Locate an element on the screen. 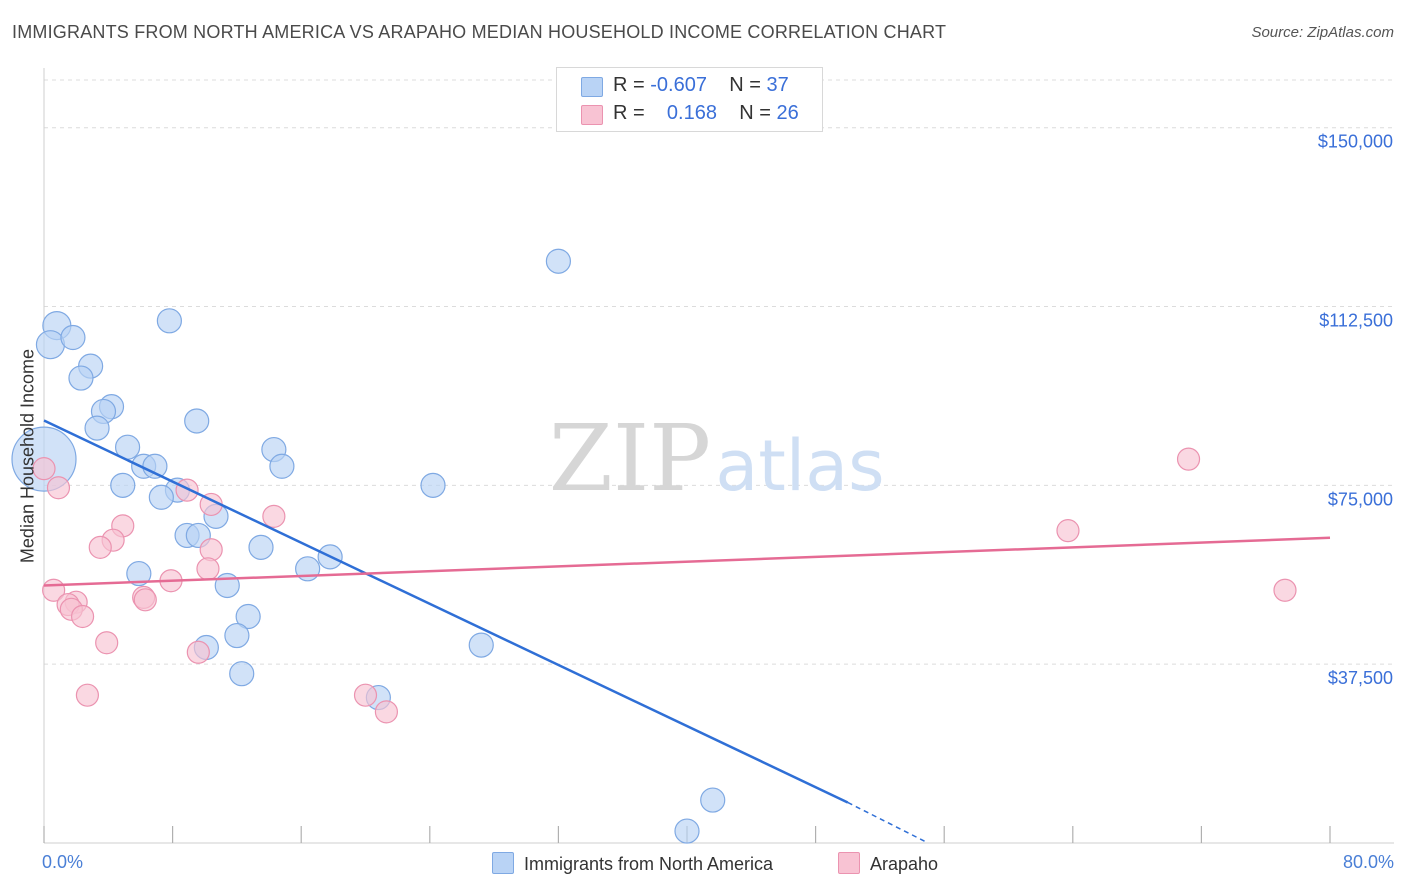 The height and width of the screenshot is (892, 1406). legend-r-value: 0.168 is located at coordinates (691, 113).